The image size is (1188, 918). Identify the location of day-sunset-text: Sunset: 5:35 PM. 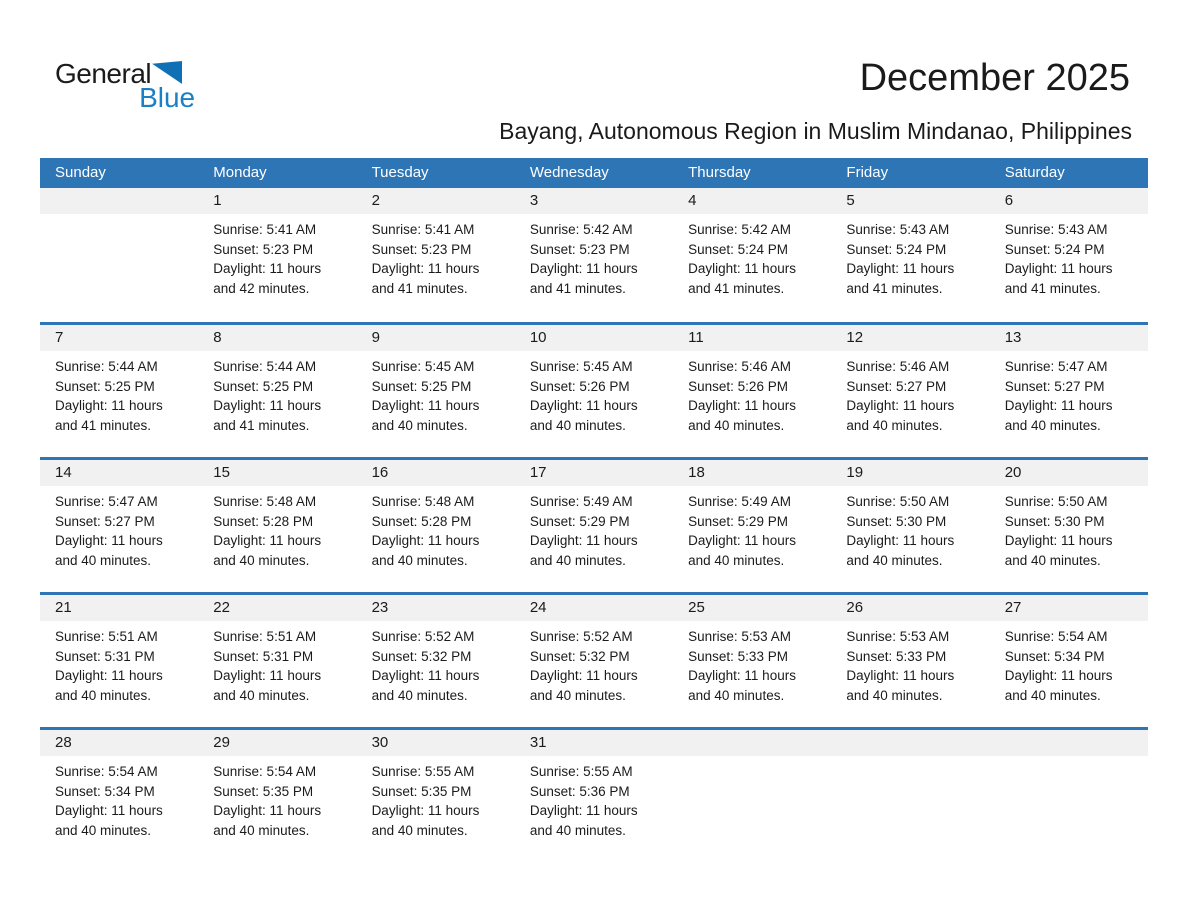
(421, 791).